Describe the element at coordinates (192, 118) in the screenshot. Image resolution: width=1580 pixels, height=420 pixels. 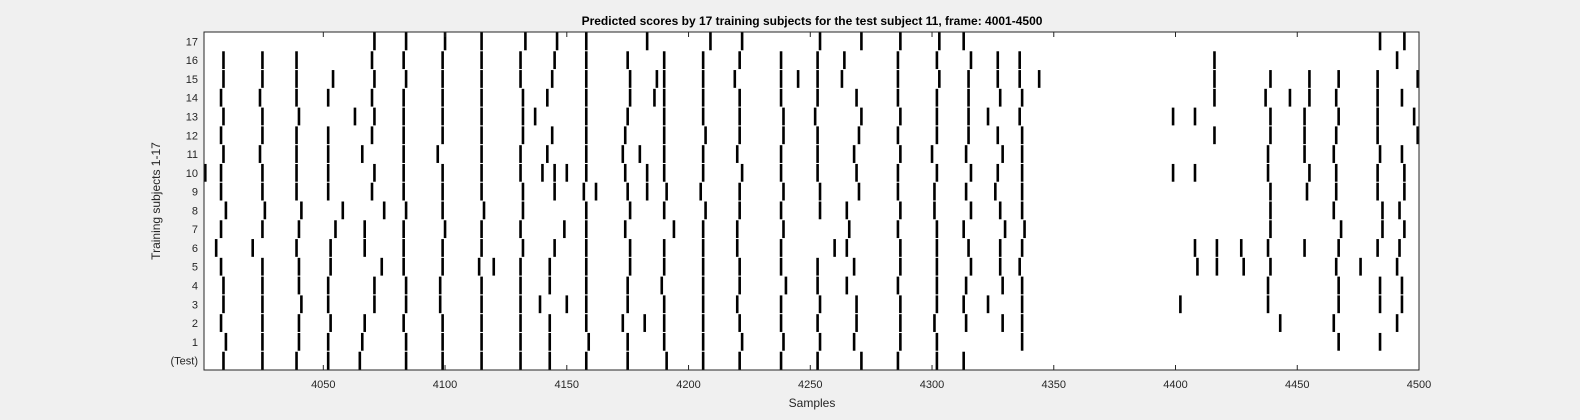
I see `y-tick-label-13: 13` at that location.